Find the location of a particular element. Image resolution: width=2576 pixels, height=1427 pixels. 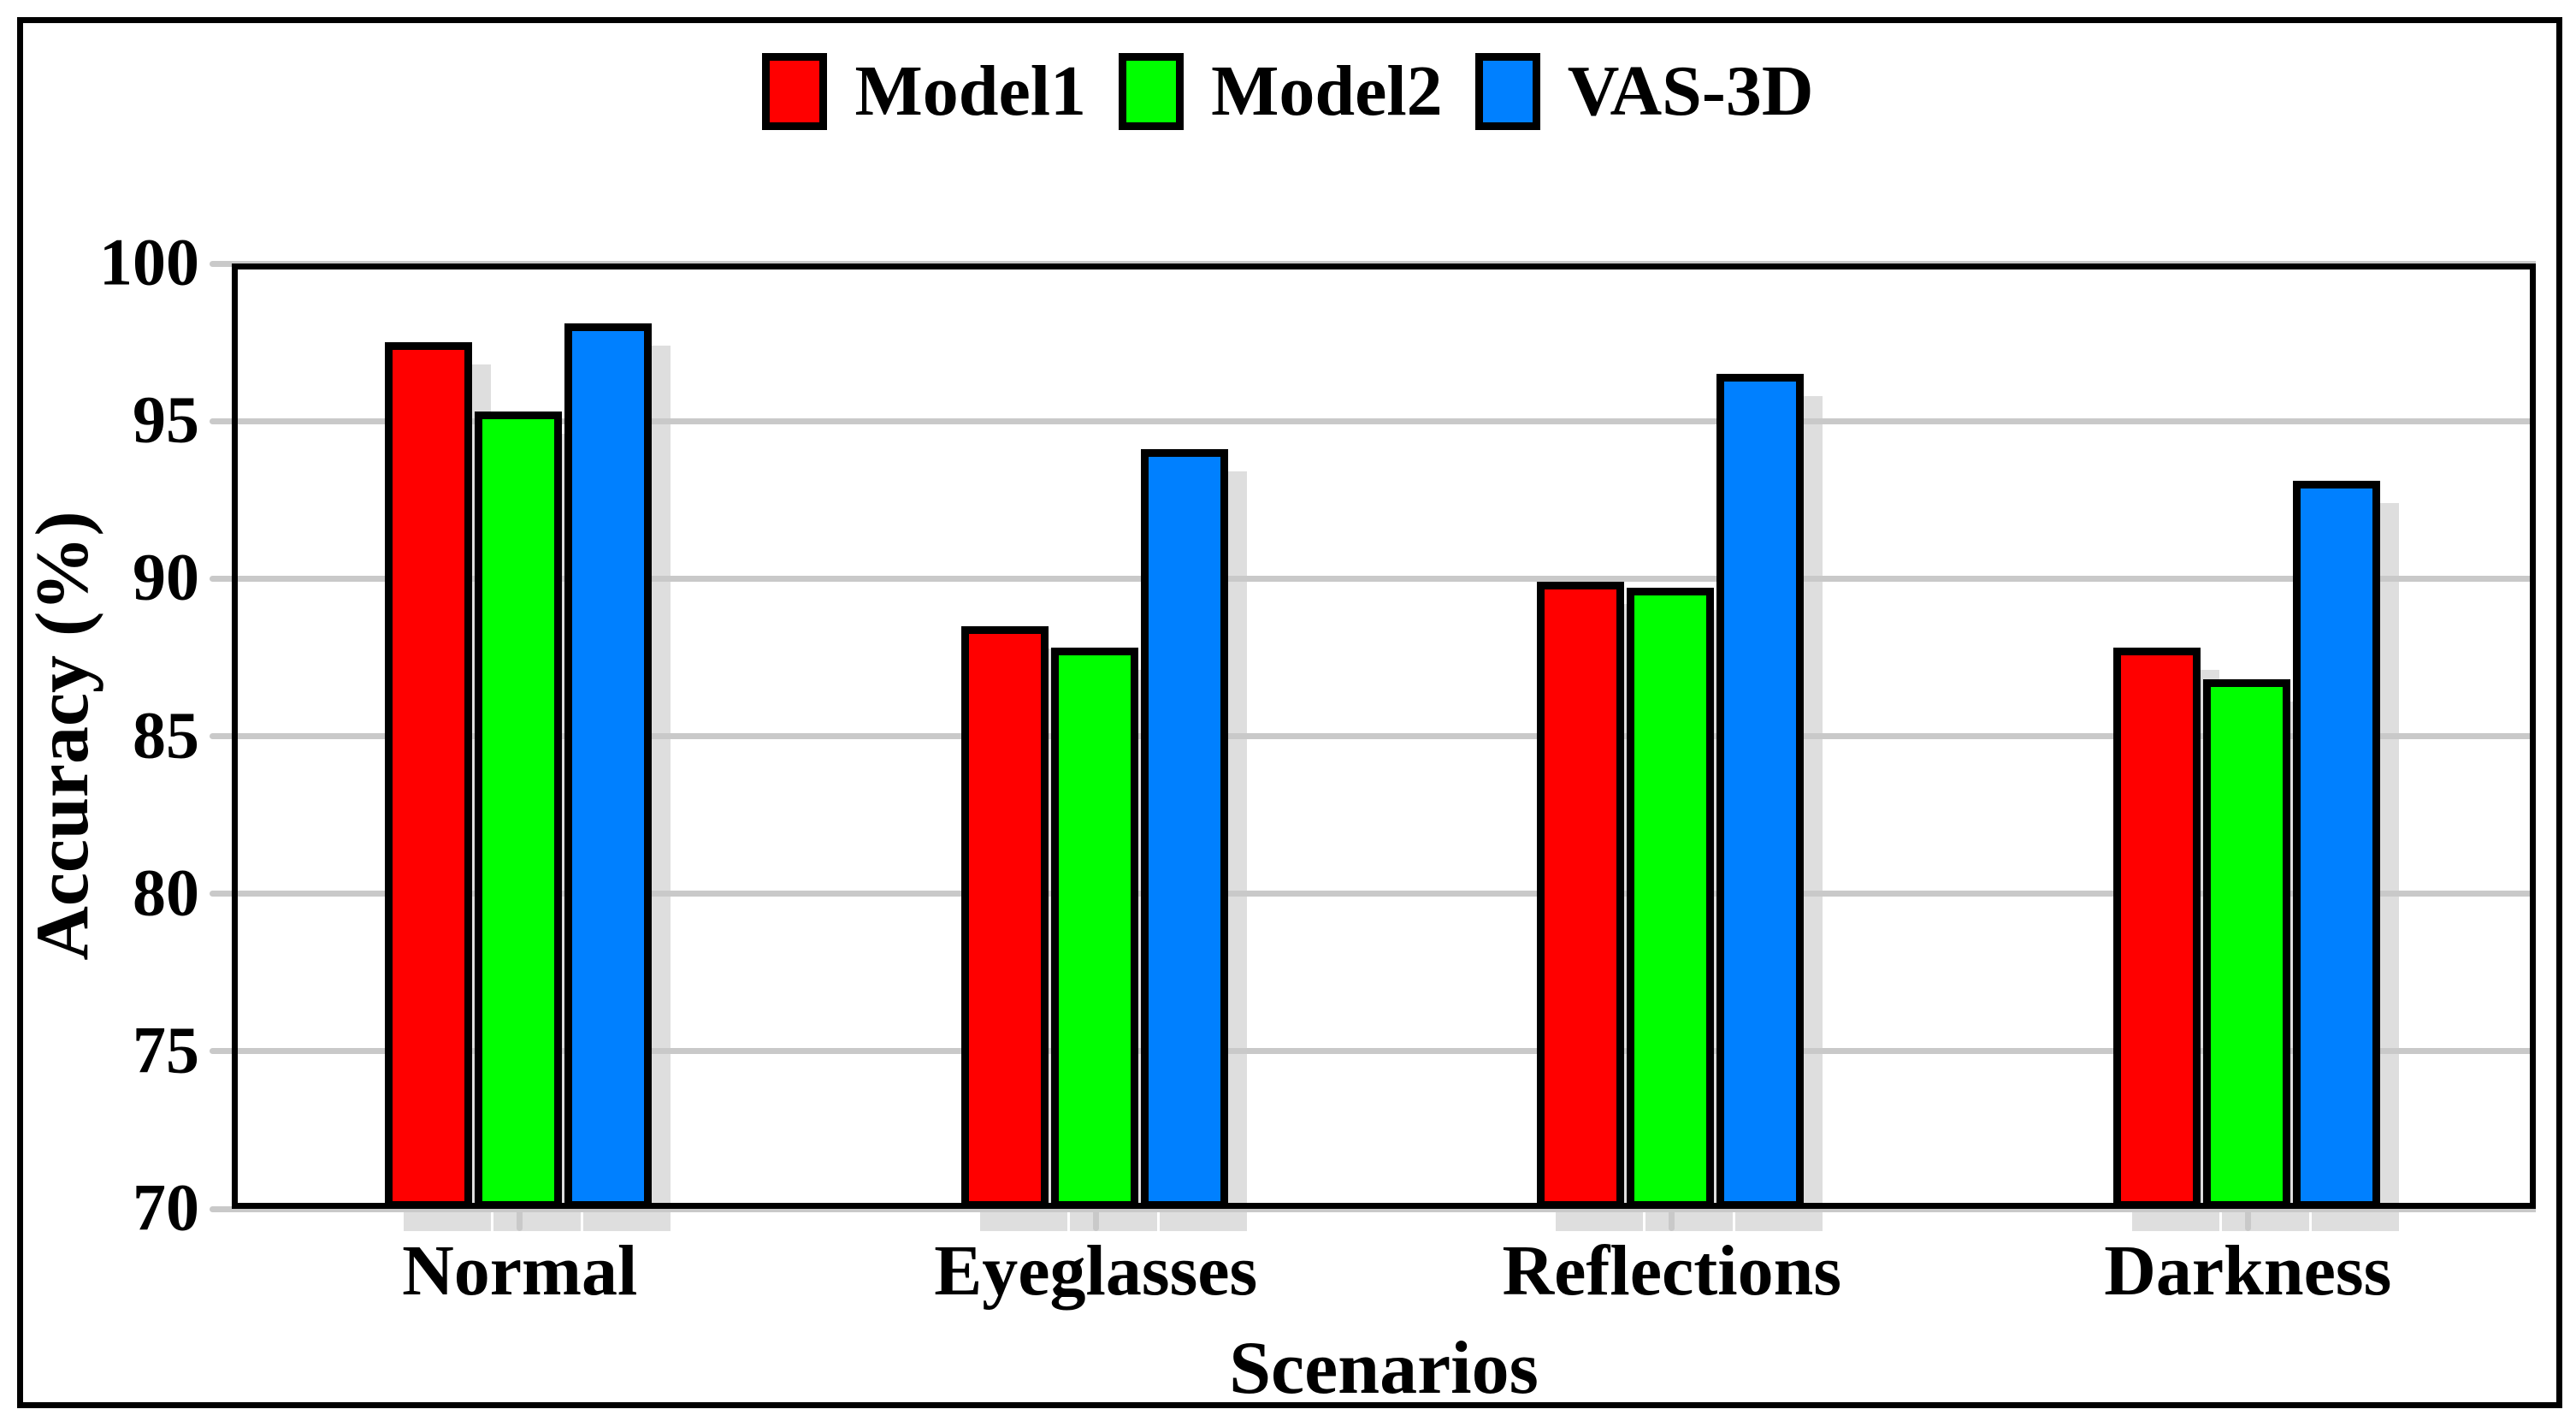

legend-label-model1: Model1 is located at coordinates (970, 91).